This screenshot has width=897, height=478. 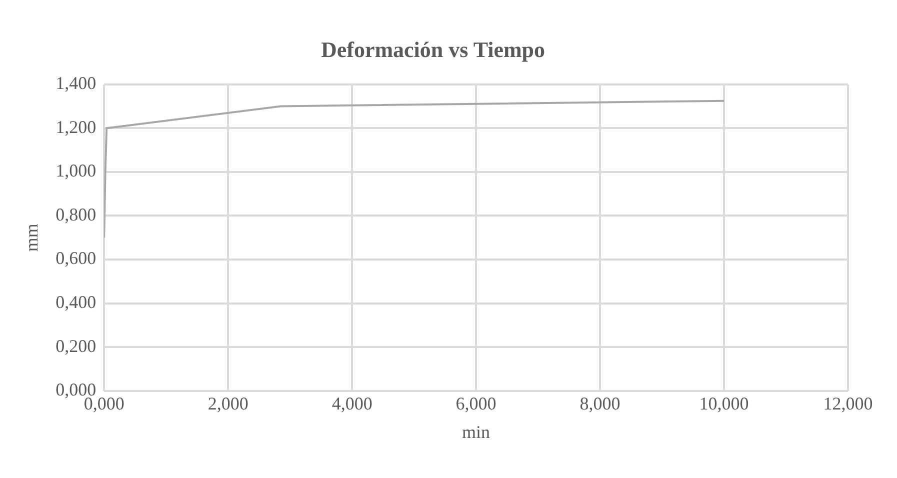 I want to click on x-axis-title: min, so click(x=476, y=432).